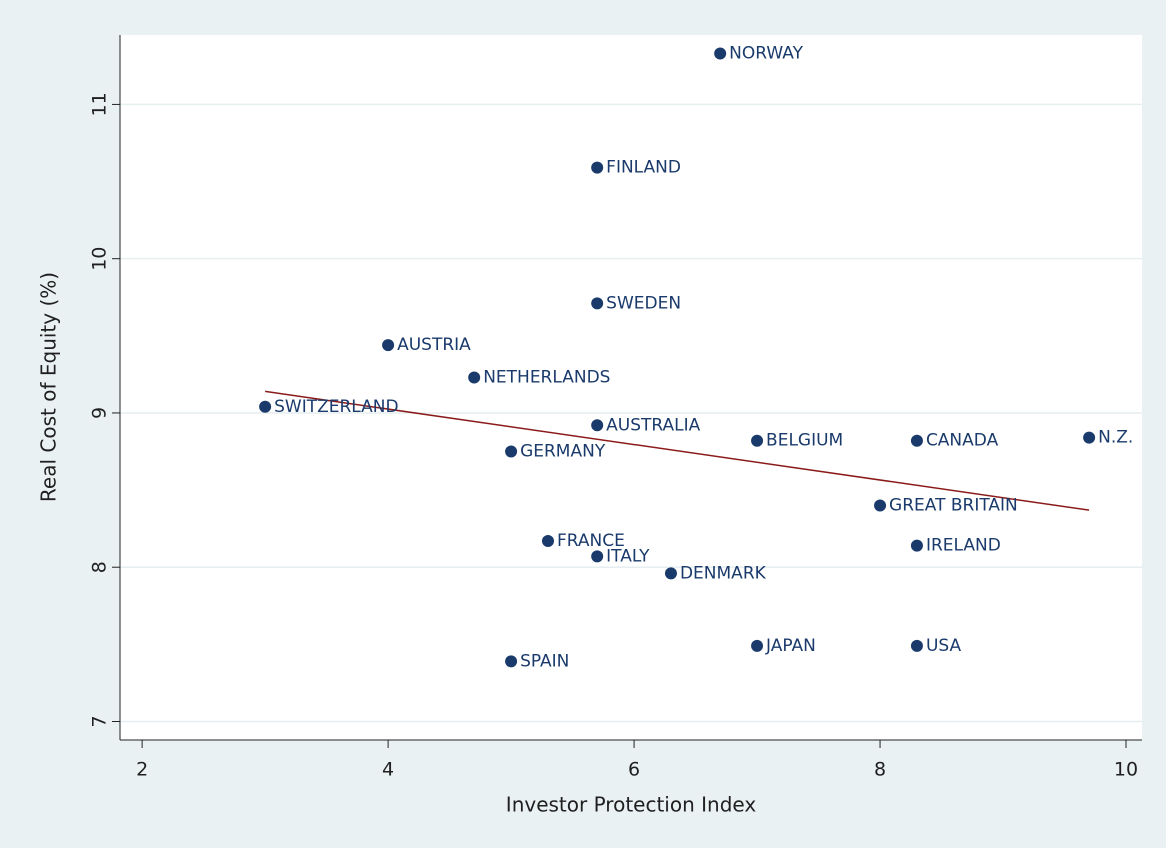 The image size is (1166, 848). What do you see at coordinates (100, 567) in the screenshot?
I see `y-tick-label: 8` at bounding box center [100, 567].